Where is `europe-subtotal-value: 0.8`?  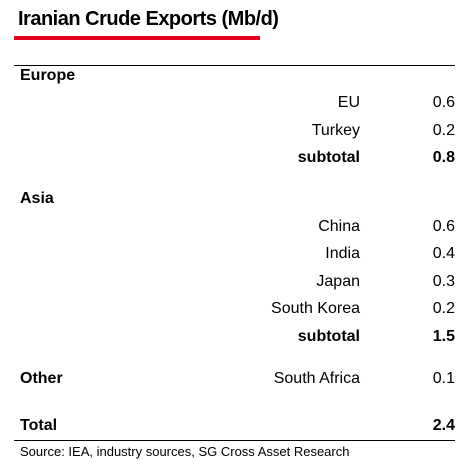 europe-subtotal-value: 0.8 is located at coordinates (443, 157).